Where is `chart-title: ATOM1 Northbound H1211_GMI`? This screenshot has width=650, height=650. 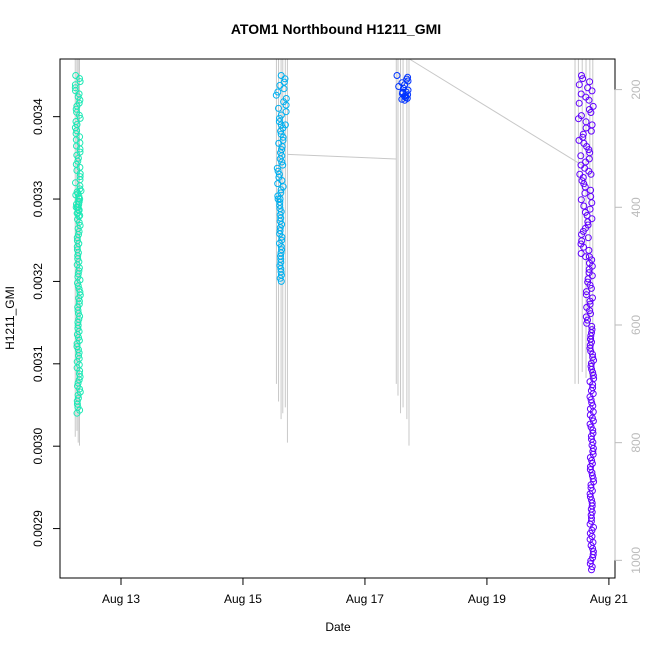
chart-title: ATOM1 Northbound H1211_GMI is located at coordinates (336, 29).